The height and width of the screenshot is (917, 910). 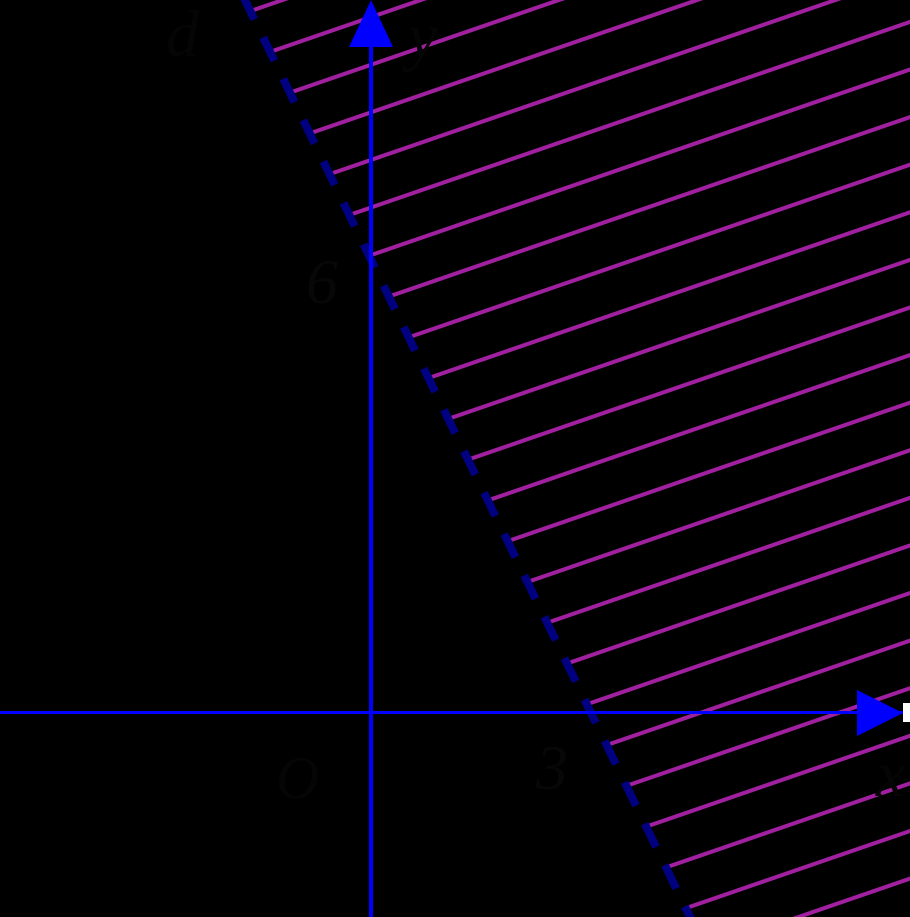 What do you see at coordinates (891, 774) in the screenshot?
I see `x-axis-label: x` at bounding box center [891, 774].